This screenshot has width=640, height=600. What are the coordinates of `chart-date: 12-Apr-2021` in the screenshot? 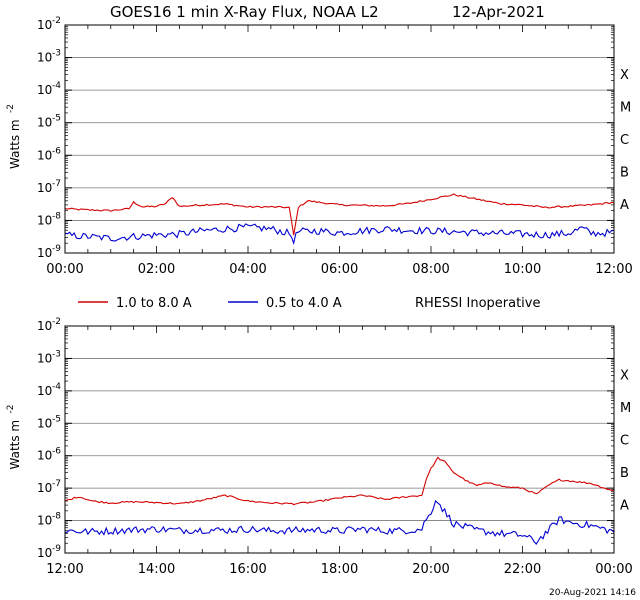 It's located at (498, 12).